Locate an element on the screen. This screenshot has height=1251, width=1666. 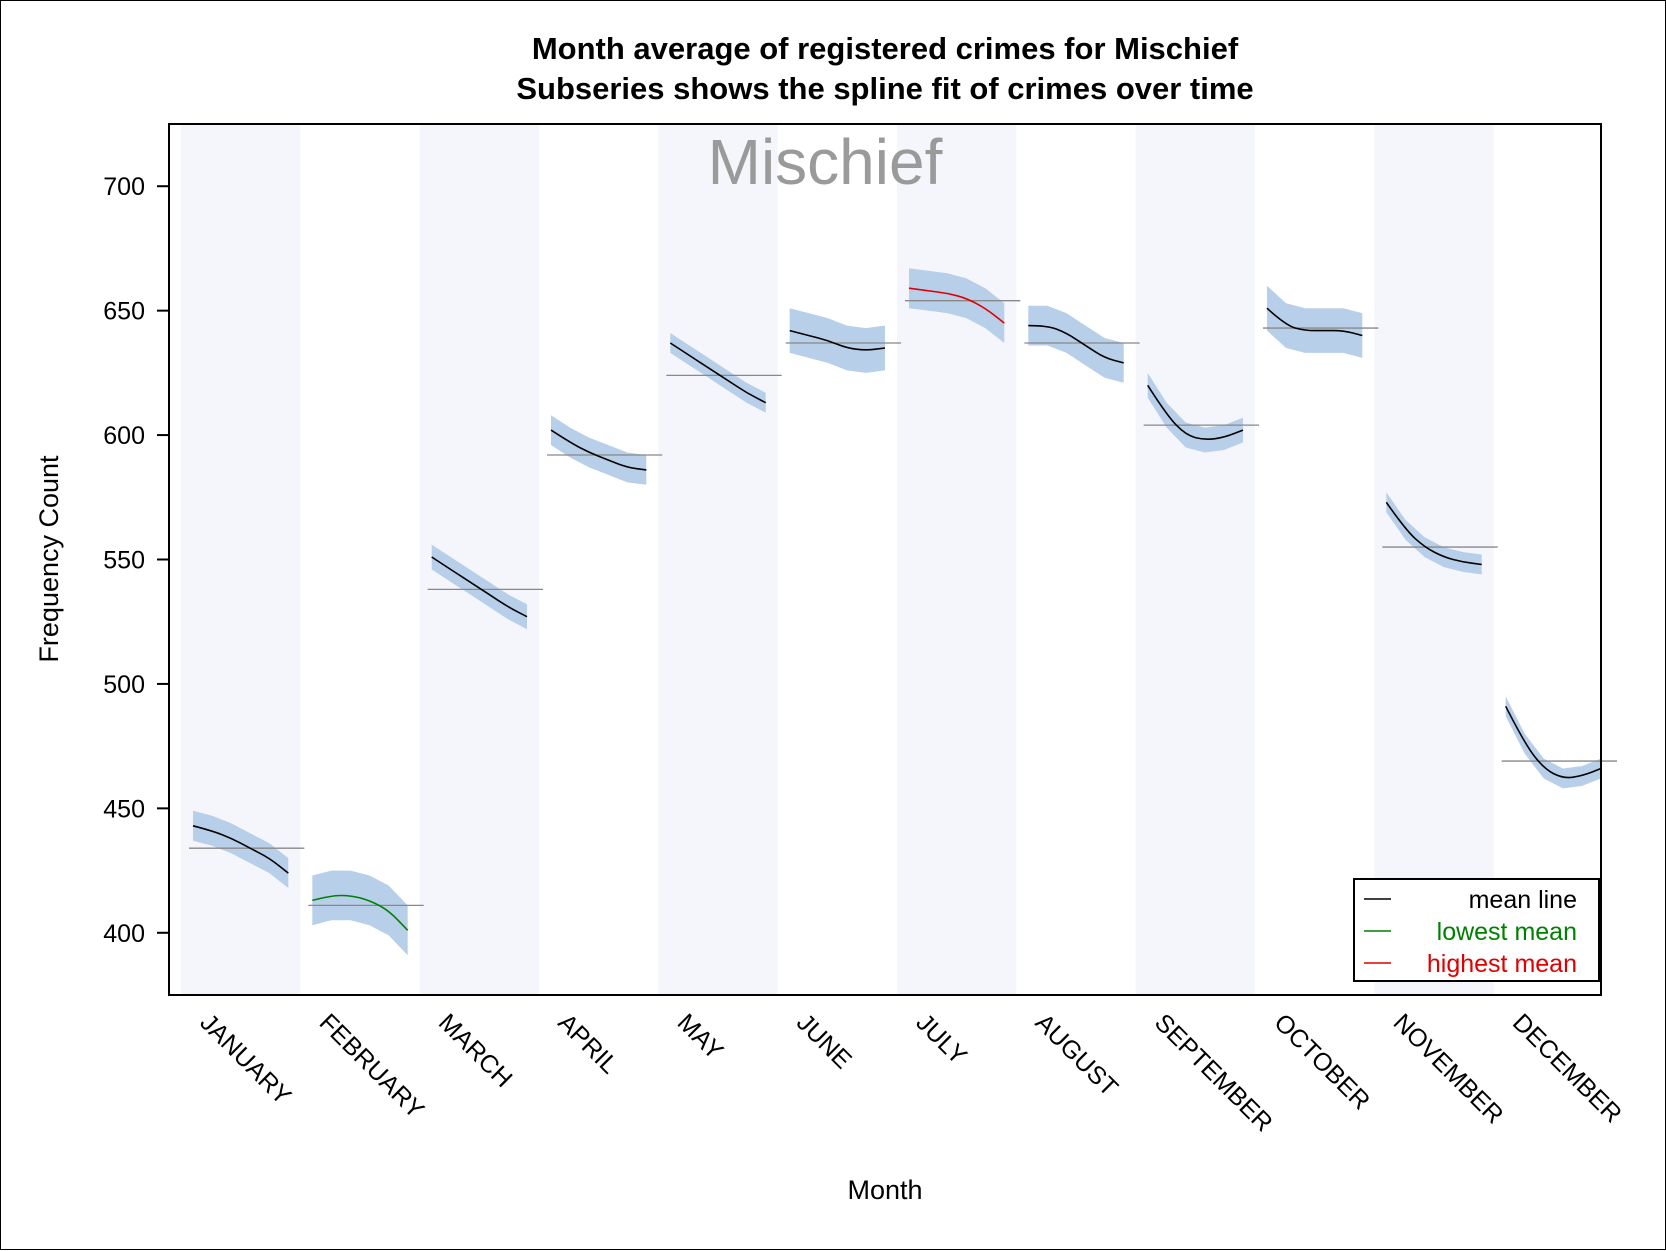
confidence-band-may is located at coordinates (718, 373).